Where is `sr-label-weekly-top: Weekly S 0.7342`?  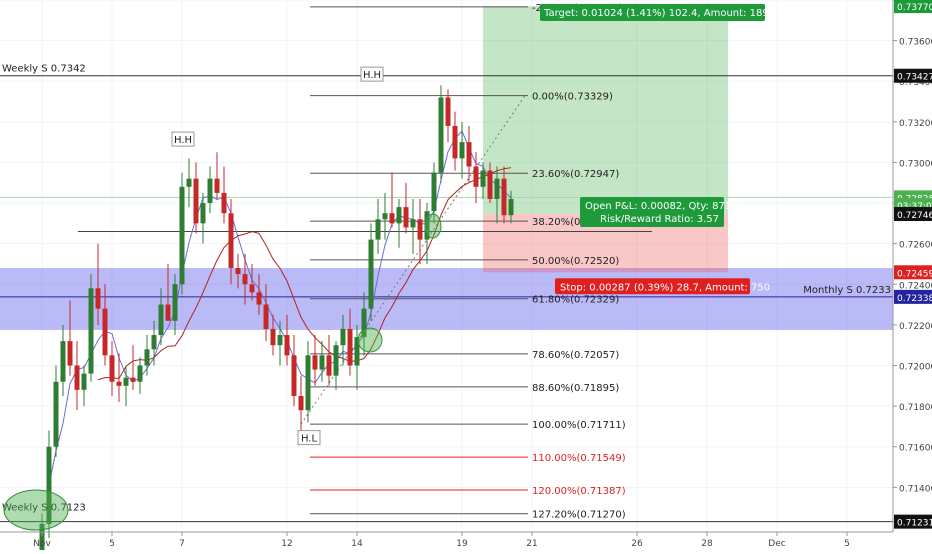
sr-label-weekly-top: Weekly S 0.7342 is located at coordinates (44, 69).